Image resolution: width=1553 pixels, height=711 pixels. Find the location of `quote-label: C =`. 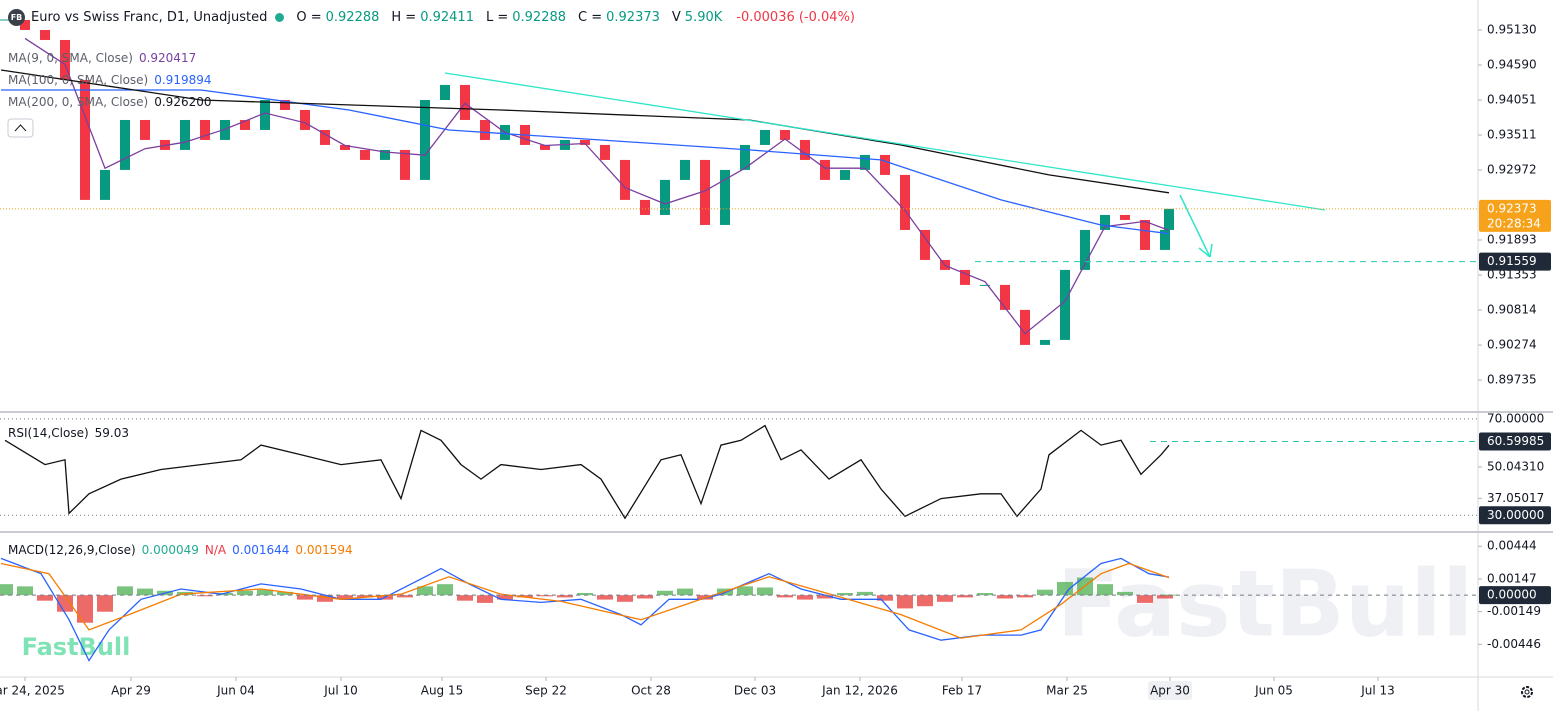

quote-label: C = is located at coordinates (590, 17).